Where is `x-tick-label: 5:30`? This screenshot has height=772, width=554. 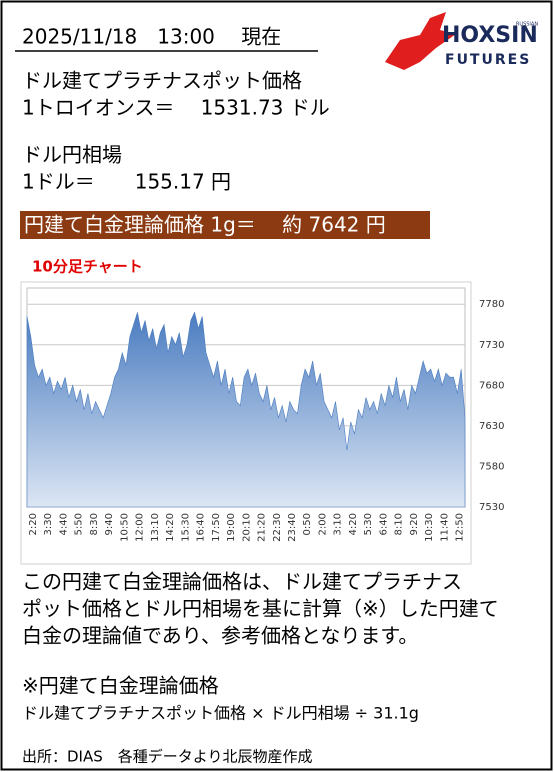
x-tick-label: 5:30 is located at coordinates (368, 524).